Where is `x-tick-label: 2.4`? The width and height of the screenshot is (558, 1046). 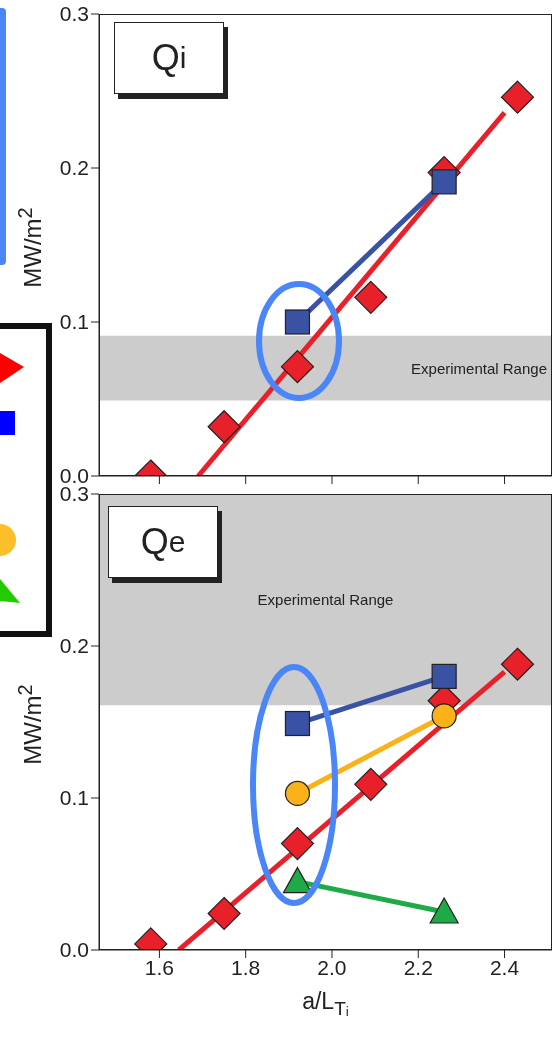 x-tick-label: 2.4 is located at coordinates (504, 967).